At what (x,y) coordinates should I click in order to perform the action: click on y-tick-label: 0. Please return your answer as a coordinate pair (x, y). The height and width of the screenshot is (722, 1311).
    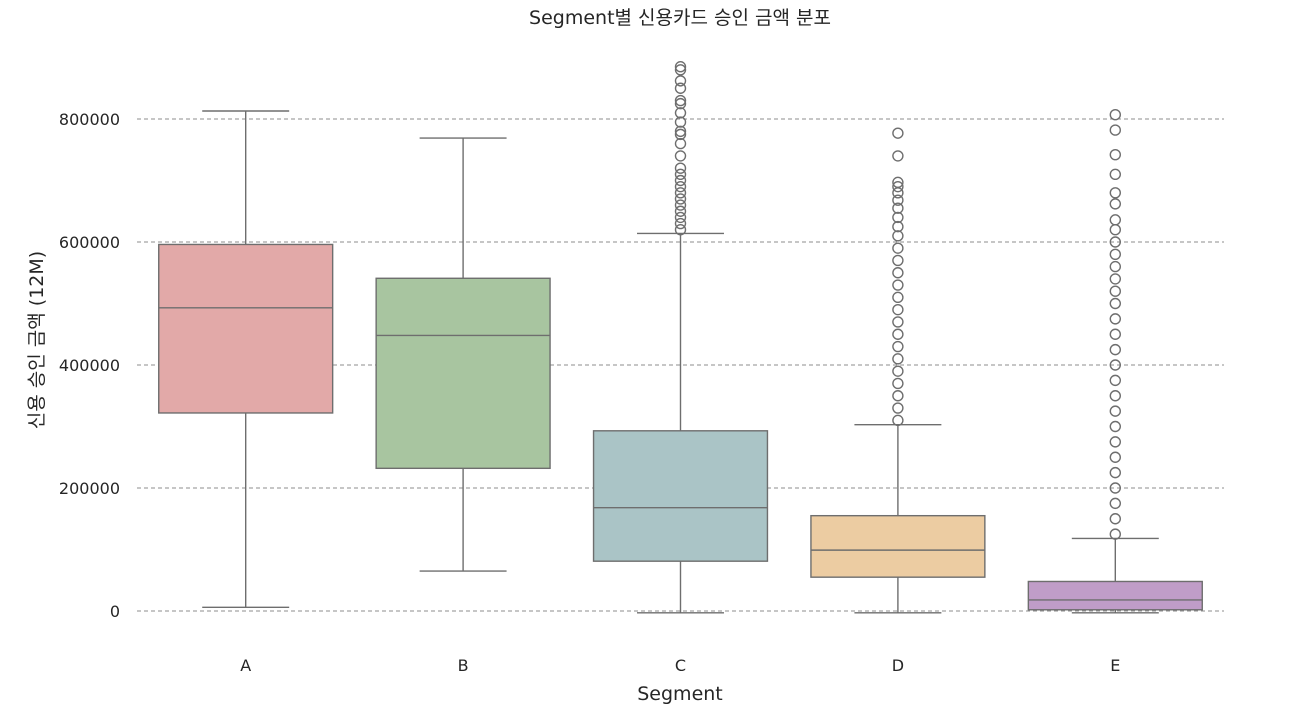
    Looking at the image, I should click on (115, 611).